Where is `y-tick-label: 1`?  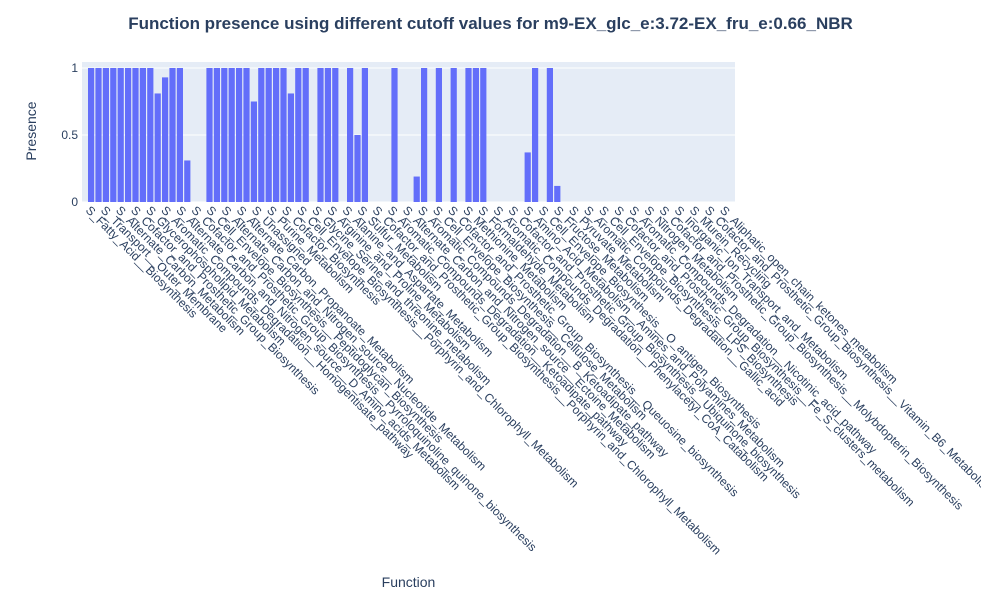
y-tick-label: 1 is located at coordinates (74, 68).